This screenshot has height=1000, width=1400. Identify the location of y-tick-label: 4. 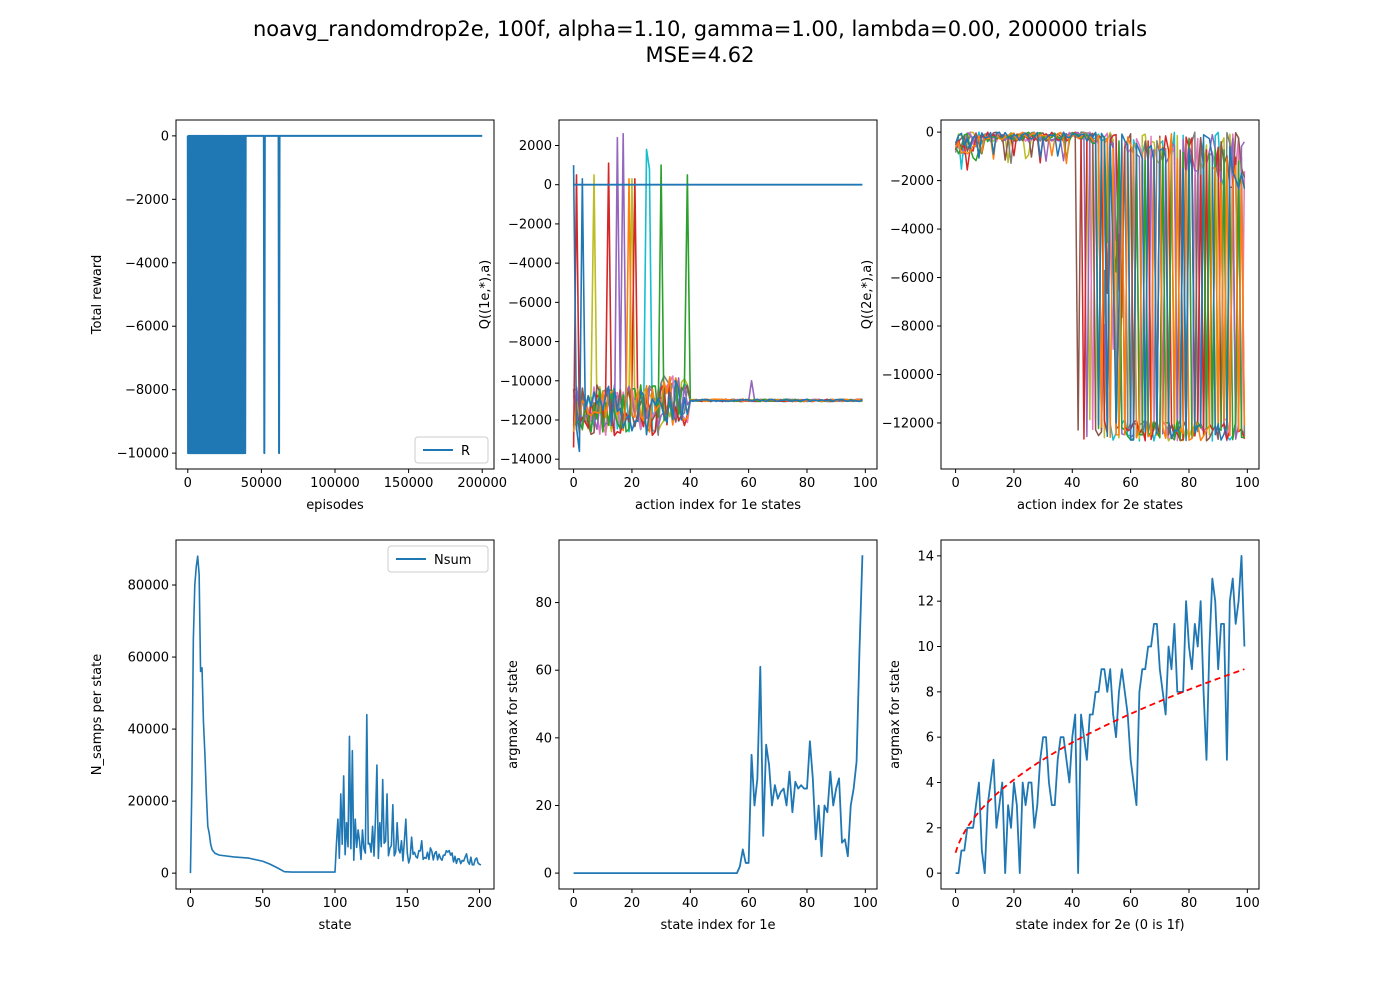
(930, 783).